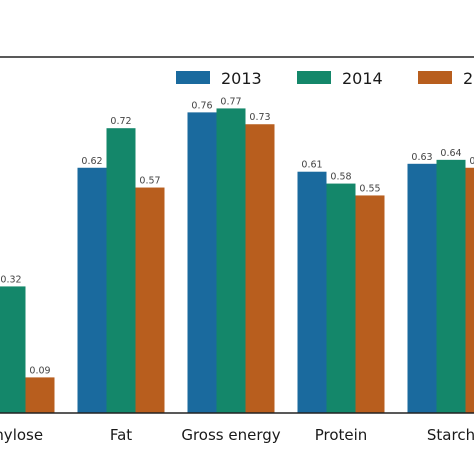 The image size is (474, 474). What do you see at coordinates (450, 435) in the screenshot?
I see `x-tick-label: Starch` at bounding box center [450, 435].